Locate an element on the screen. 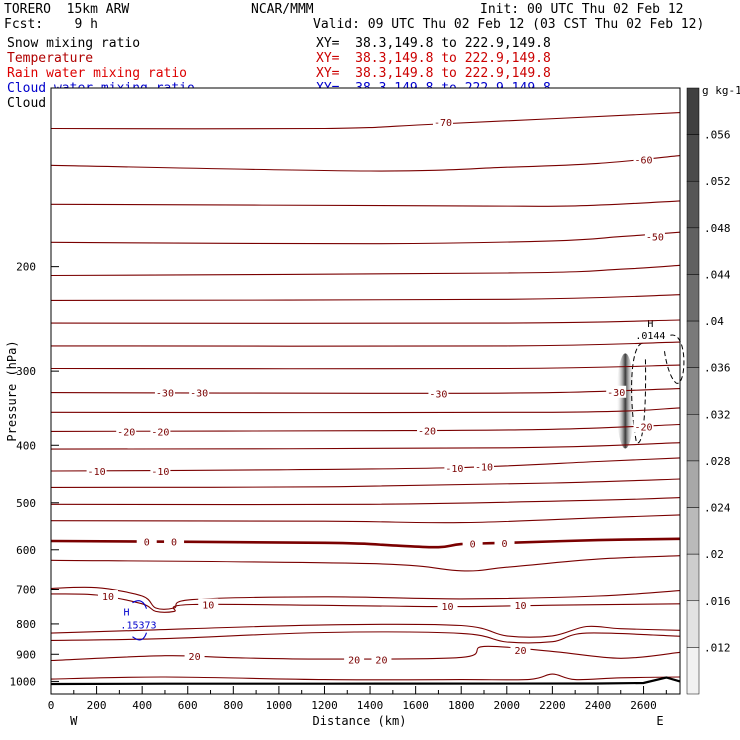 The width and height of the screenshot is (740, 740). x-tick-label: 1000 is located at coordinates (279, 705).